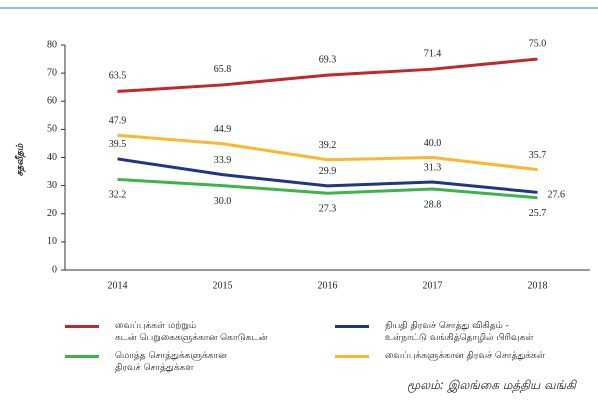  Describe the element at coordinates (54, 269) in the screenshot. I see `y-tick-label: 0` at that location.